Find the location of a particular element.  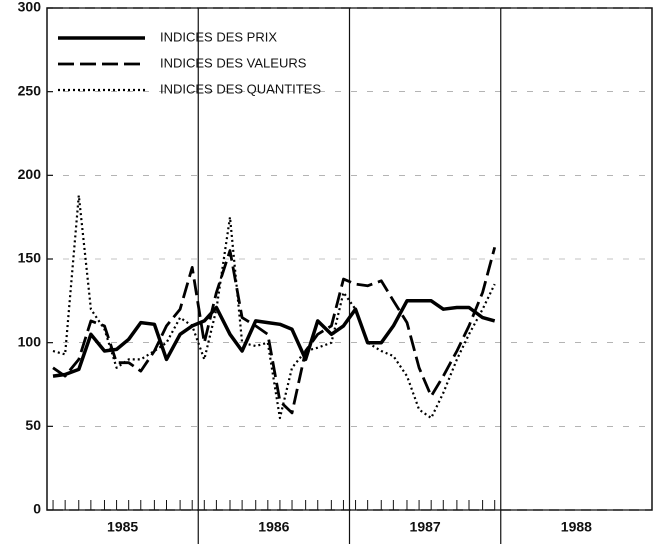

y-tick-label: 50 is located at coordinates (33, 425).